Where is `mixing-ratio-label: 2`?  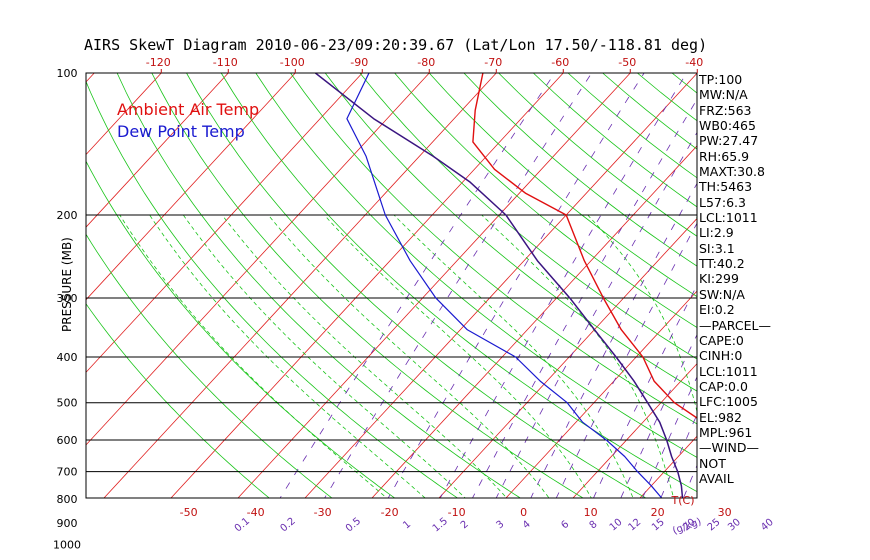 mixing-ratio-label: 2 is located at coordinates (465, 525).